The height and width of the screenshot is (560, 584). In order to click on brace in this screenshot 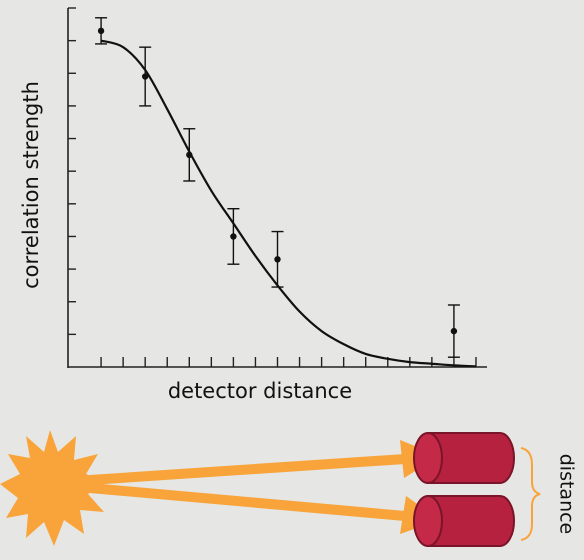, I will do `click(530, 494)`.